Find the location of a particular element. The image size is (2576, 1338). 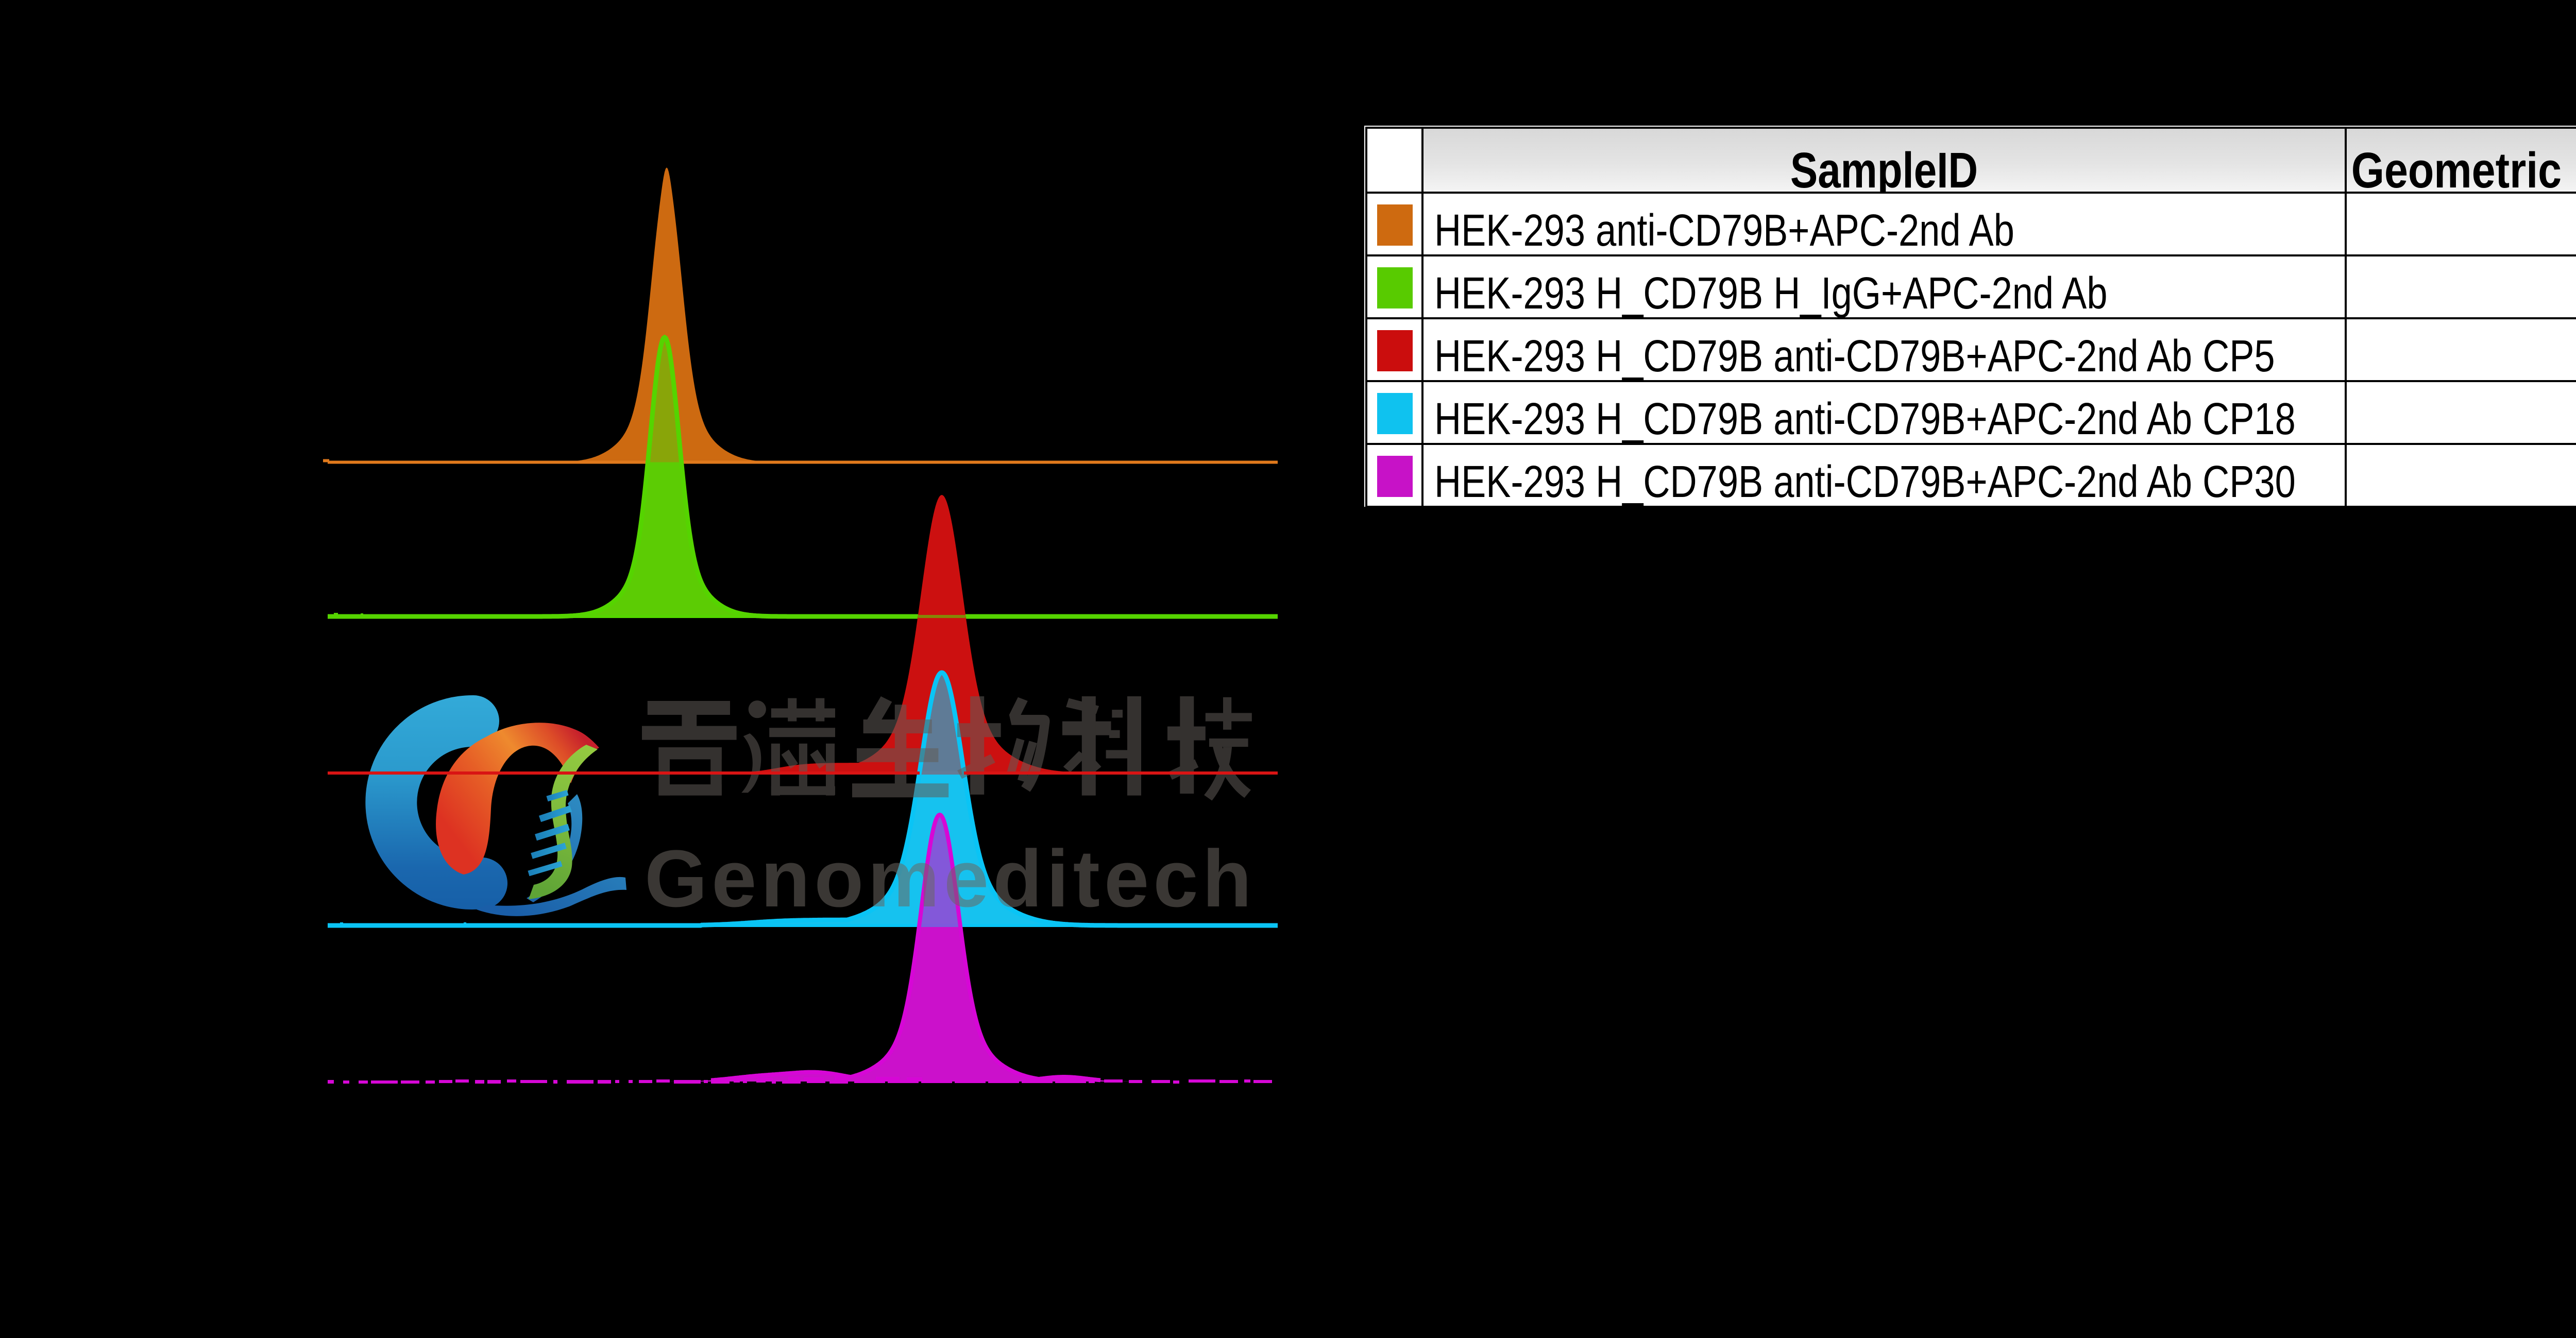

svg-text: Genomeditech is located at coordinates (951, 879).